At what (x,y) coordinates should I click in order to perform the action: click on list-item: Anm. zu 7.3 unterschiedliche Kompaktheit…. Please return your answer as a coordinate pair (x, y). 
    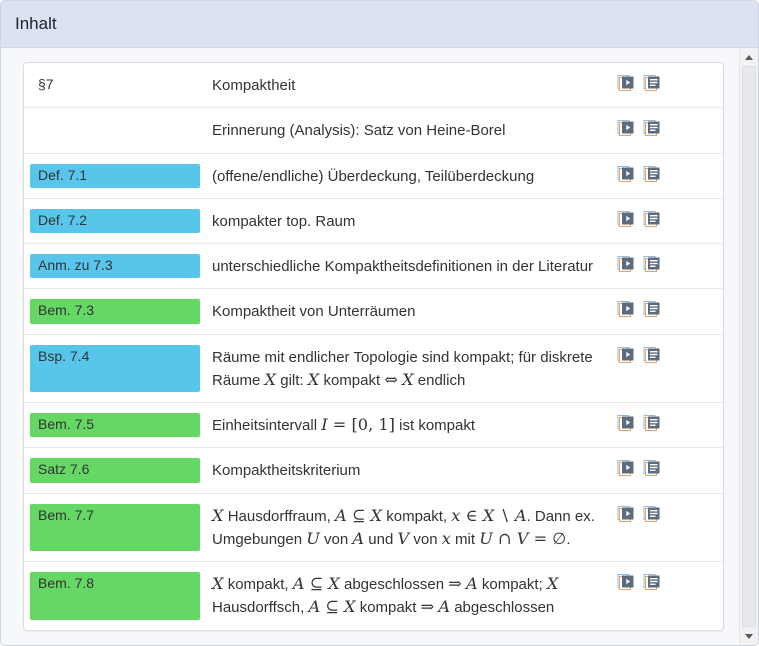
    Looking at the image, I should click on (373, 267).